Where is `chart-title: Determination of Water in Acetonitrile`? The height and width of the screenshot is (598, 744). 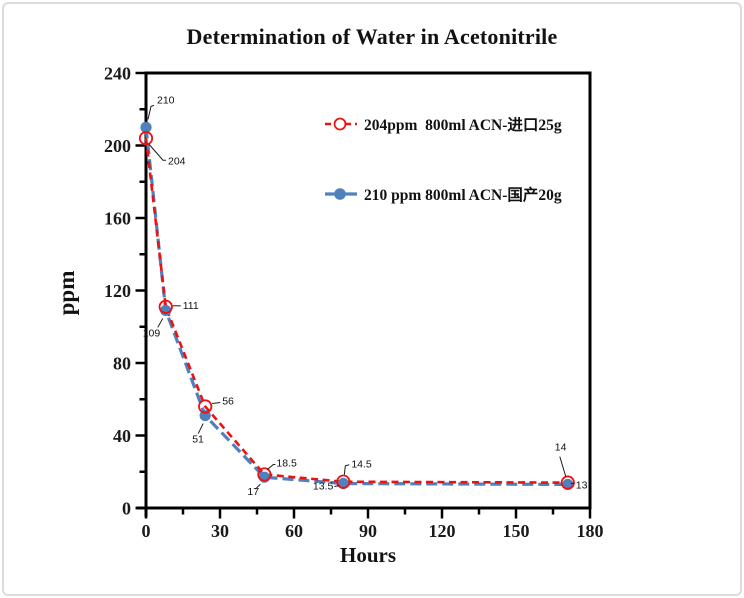
chart-title: Determination of Water in Acetonitrile is located at coordinates (372, 36).